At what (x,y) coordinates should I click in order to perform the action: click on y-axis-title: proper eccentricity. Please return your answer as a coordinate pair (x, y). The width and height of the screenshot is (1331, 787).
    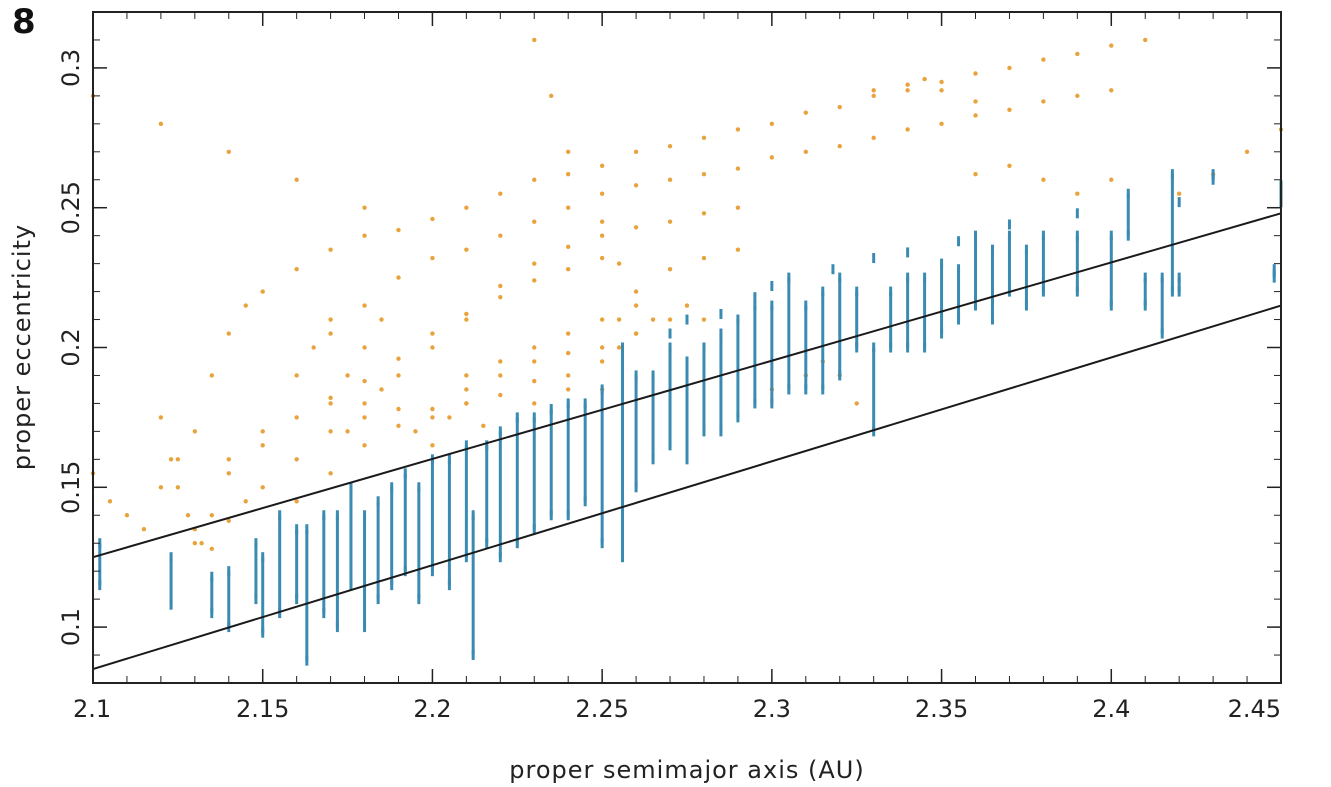
    Looking at the image, I should click on (22, 347).